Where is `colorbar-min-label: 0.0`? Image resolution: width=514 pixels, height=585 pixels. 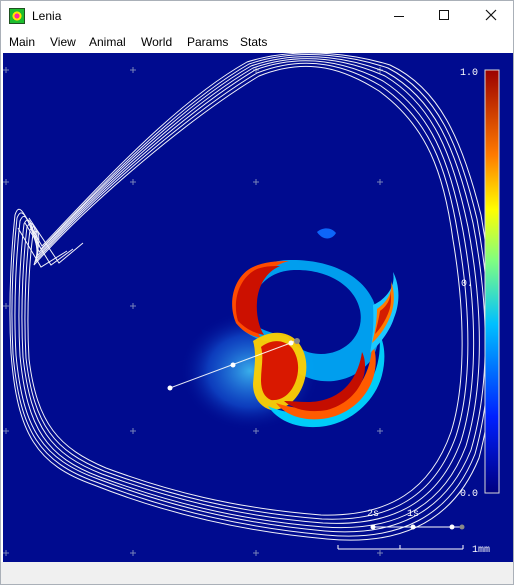
colorbar-min-label: 0.0 is located at coordinates (469, 494).